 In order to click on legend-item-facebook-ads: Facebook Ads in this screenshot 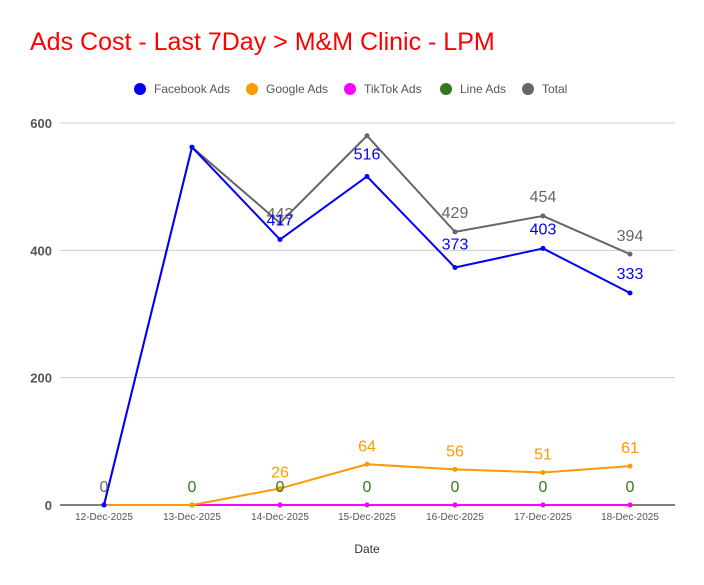, I will do `click(182, 89)`.